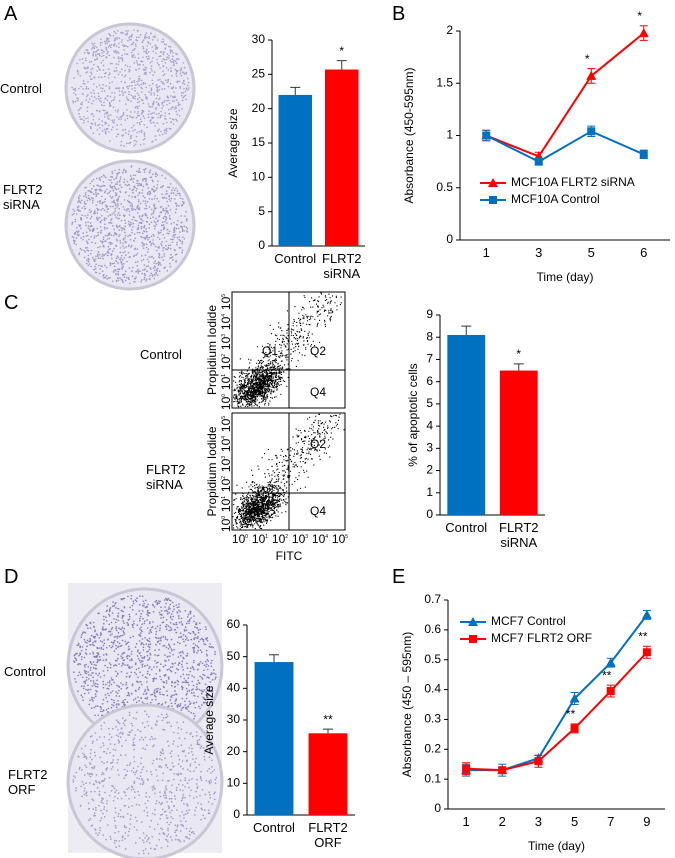  Describe the element at coordinates (644, 252) in the screenshot. I see `x-tick-label: 6` at that location.